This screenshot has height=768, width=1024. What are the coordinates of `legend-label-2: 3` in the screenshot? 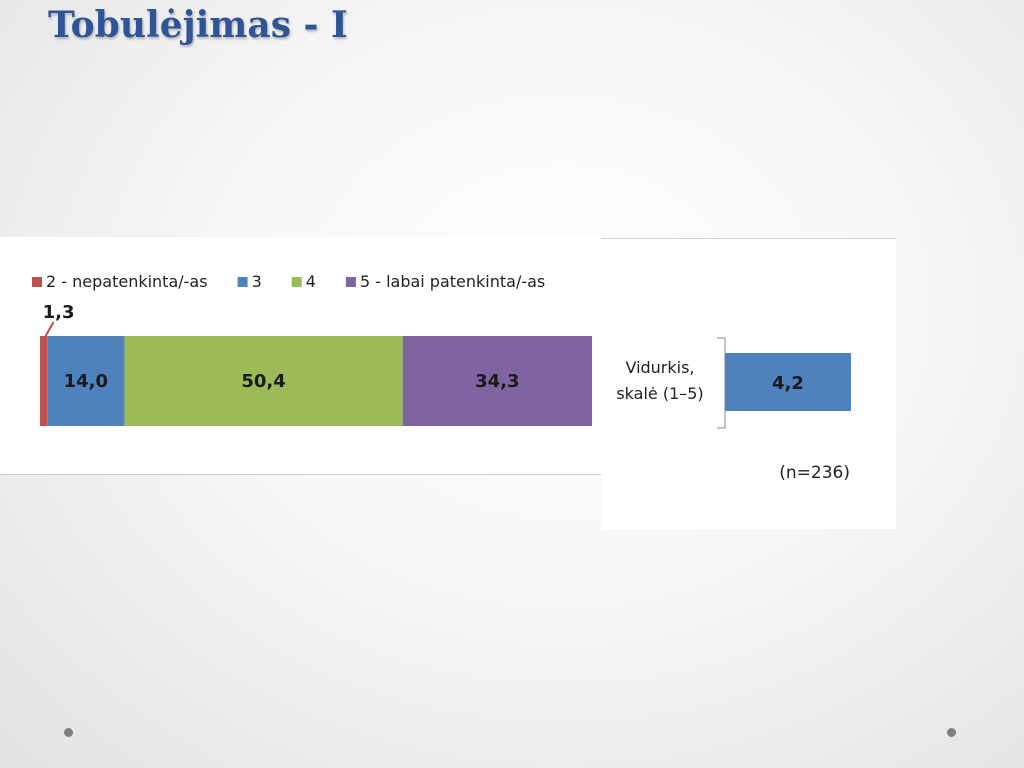 It's located at (257, 281).